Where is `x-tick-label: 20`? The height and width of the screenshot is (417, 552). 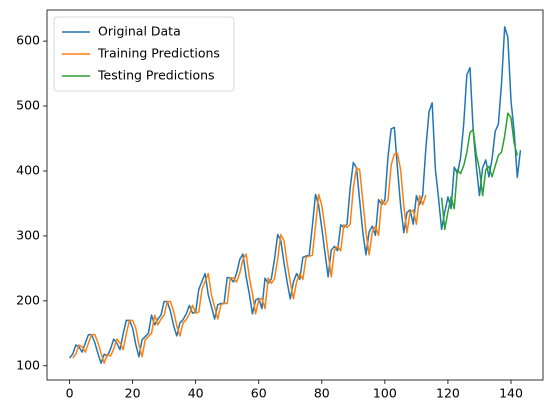 x-tick-label: 20 is located at coordinates (133, 393).